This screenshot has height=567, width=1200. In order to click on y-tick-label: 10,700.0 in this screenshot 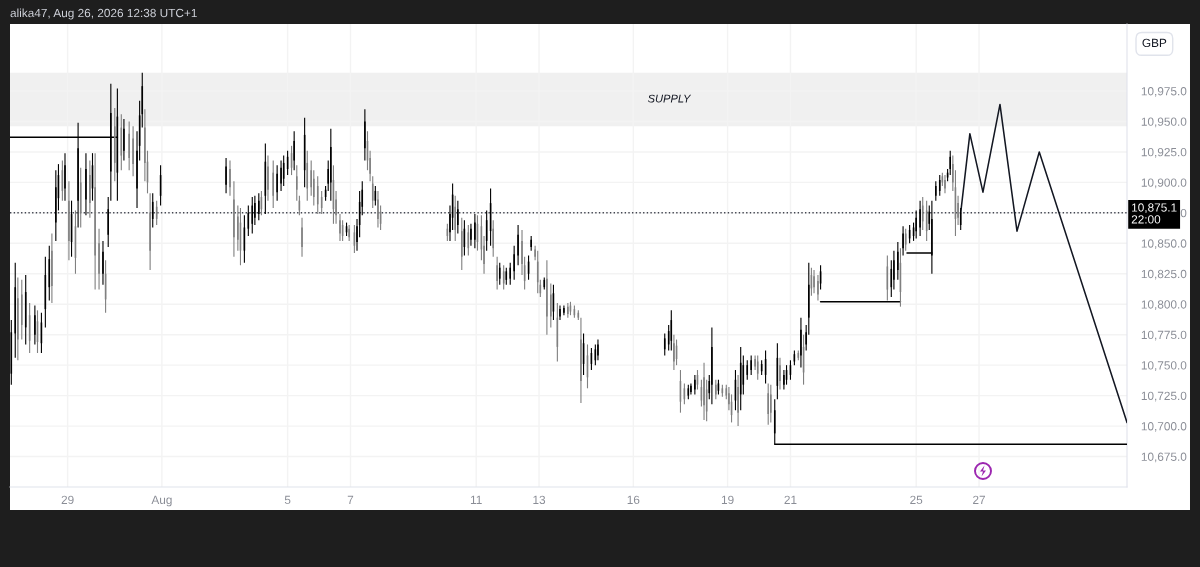, I will do `click(1164, 427)`.